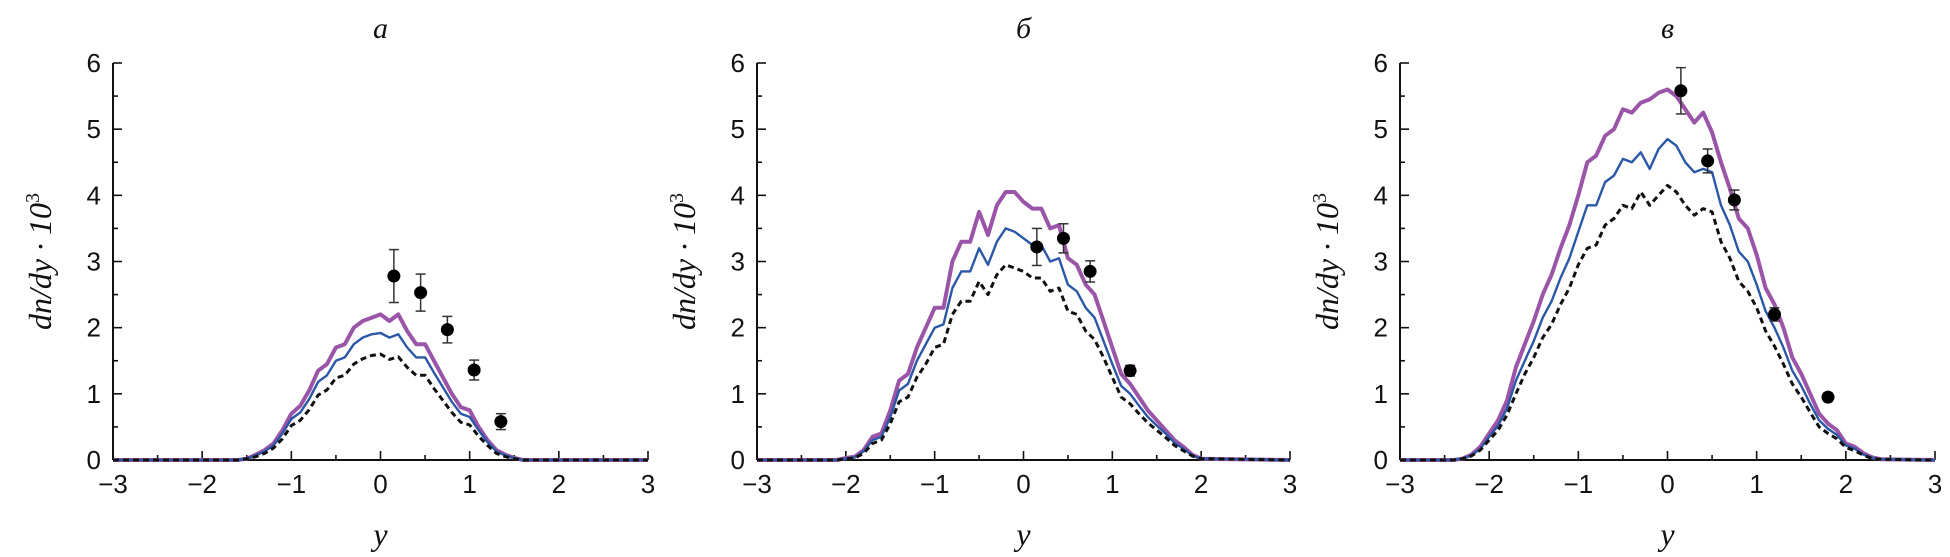 This screenshot has height=557, width=1950. What do you see at coordinates (1667, 28) in the screenshot?
I see `panel-title: в` at bounding box center [1667, 28].